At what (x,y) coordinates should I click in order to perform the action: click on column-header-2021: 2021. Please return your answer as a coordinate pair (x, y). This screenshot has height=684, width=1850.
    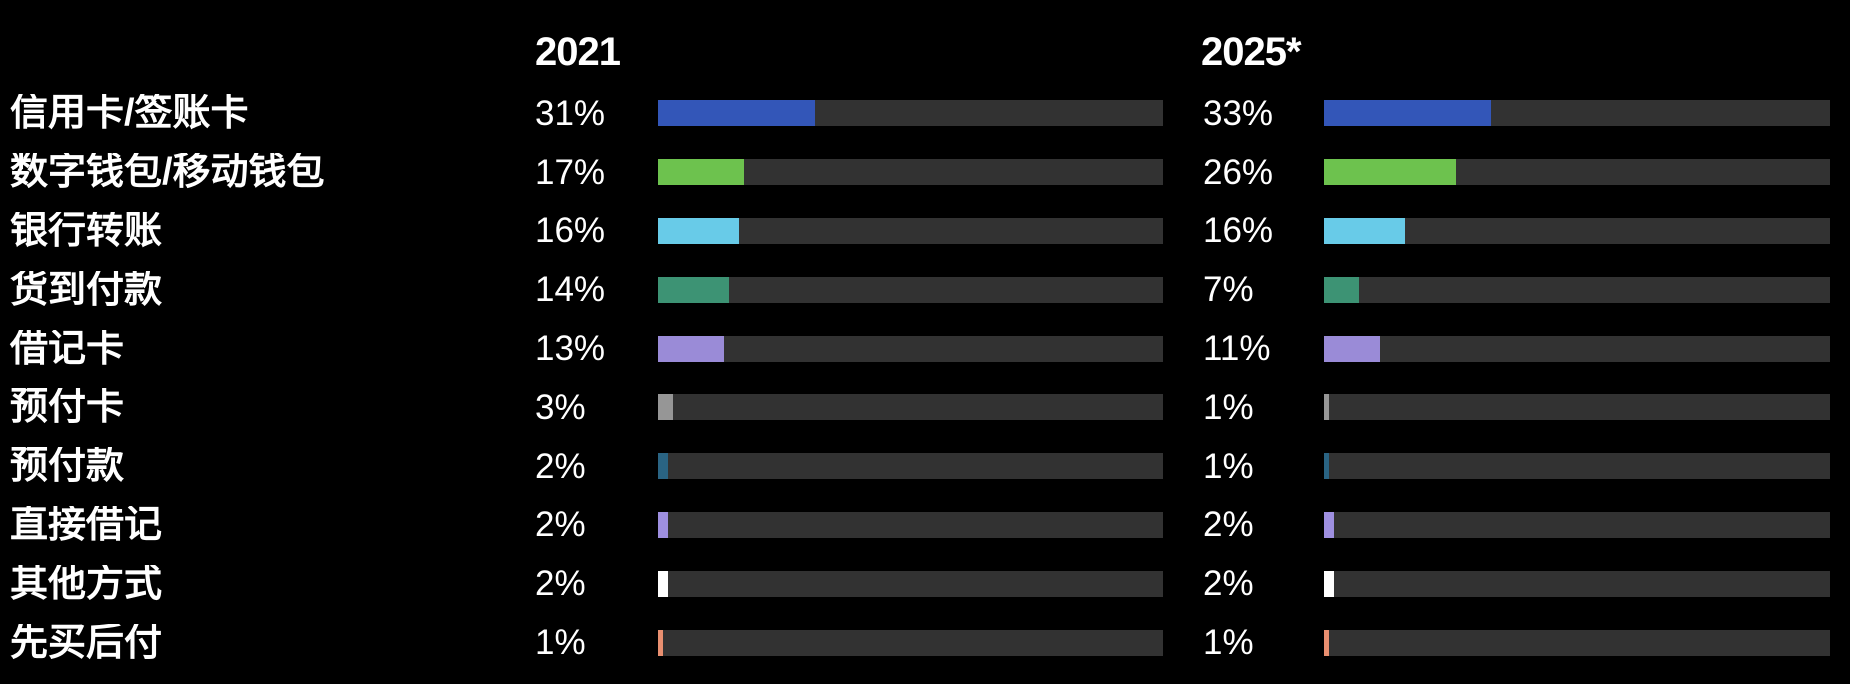
    Looking at the image, I should click on (578, 52).